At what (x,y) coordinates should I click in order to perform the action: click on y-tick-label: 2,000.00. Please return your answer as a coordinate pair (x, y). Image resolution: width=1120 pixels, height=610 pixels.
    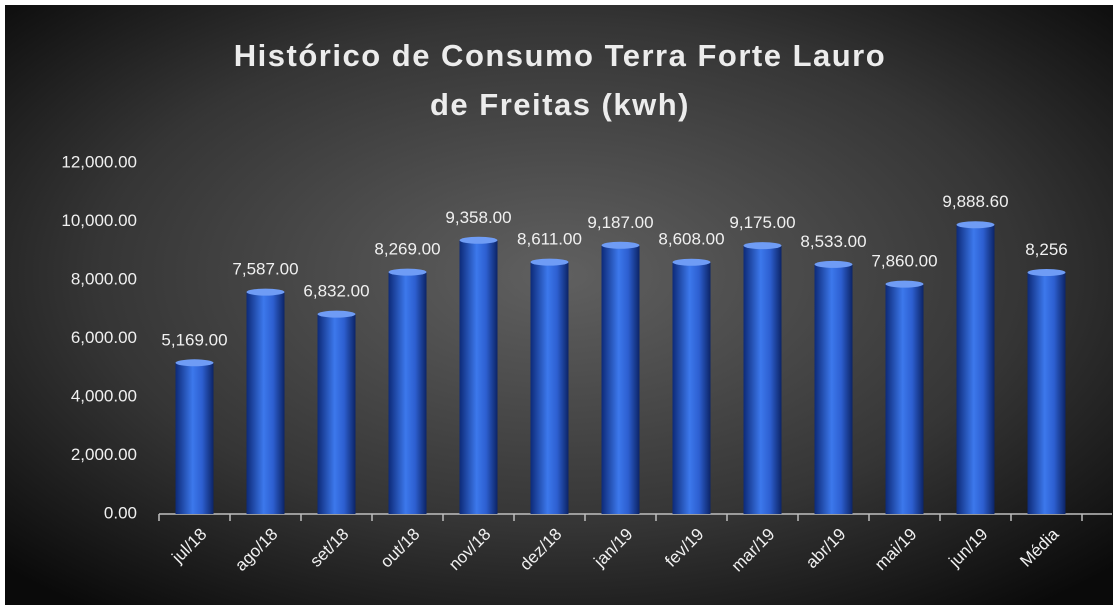
    Looking at the image, I should click on (104, 454).